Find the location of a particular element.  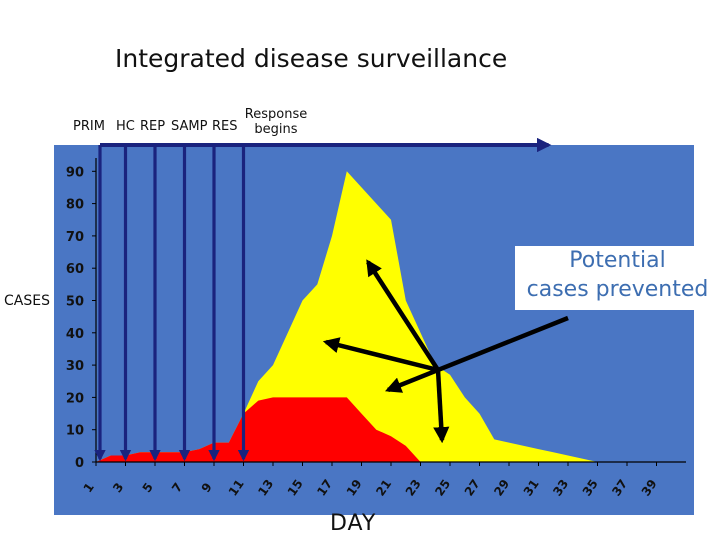

response-line-1: Response is located at coordinates (276, 114).